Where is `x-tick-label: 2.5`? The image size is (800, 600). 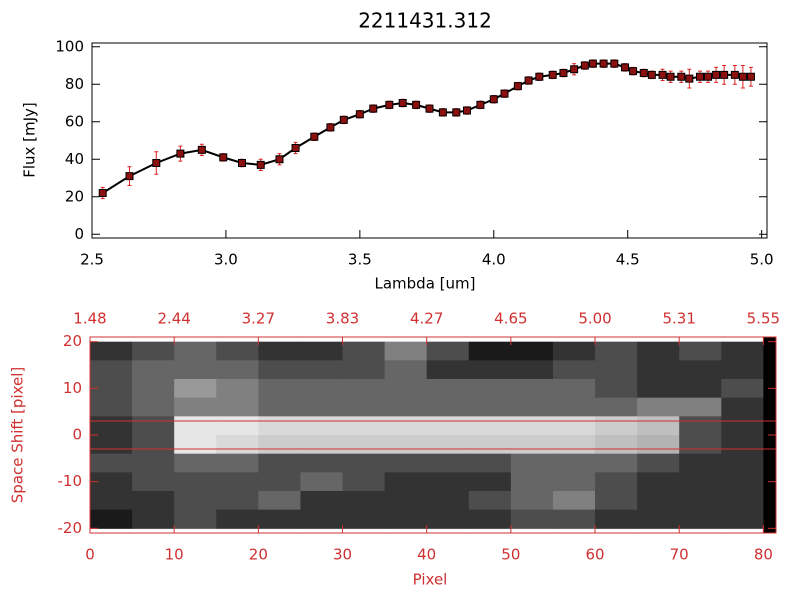
x-tick-label: 2.5 is located at coordinates (92, 260).